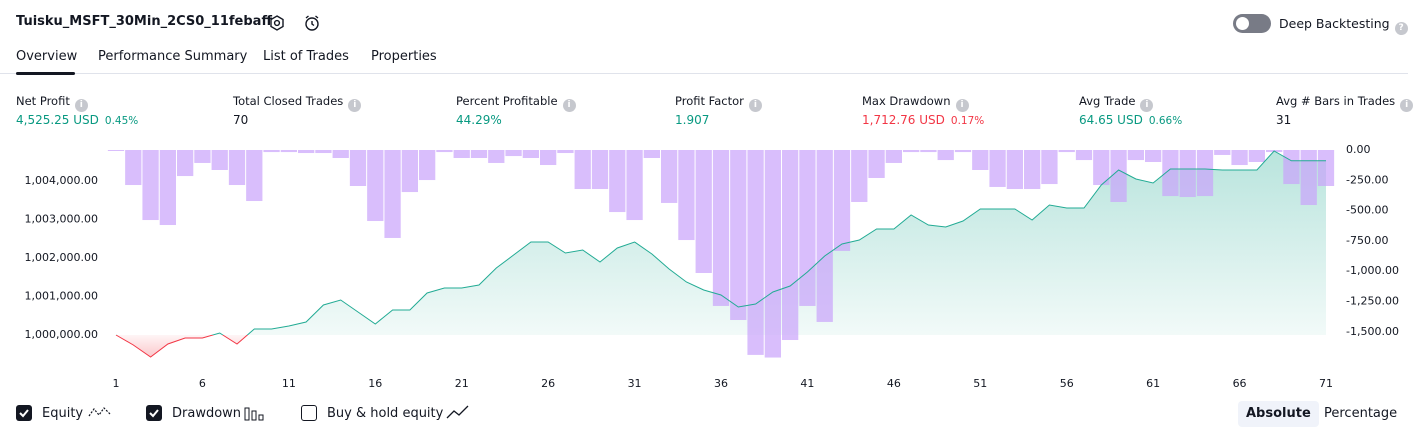 The height and width of the screenshot is (438, 1424). Describe the element at coordinates (154, 413) in the screenshot. I see `drawdown-checkbox` at that location.